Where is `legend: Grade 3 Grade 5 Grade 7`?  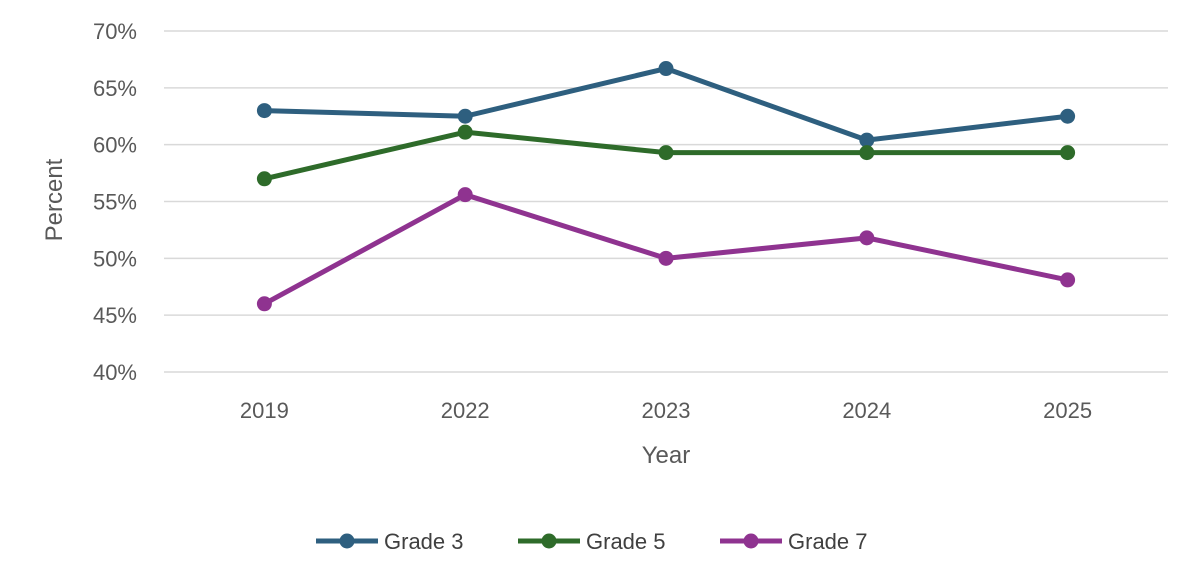
legend: Grade 3 Grade 5 Grade 7 is located at coordinates (592, 541).